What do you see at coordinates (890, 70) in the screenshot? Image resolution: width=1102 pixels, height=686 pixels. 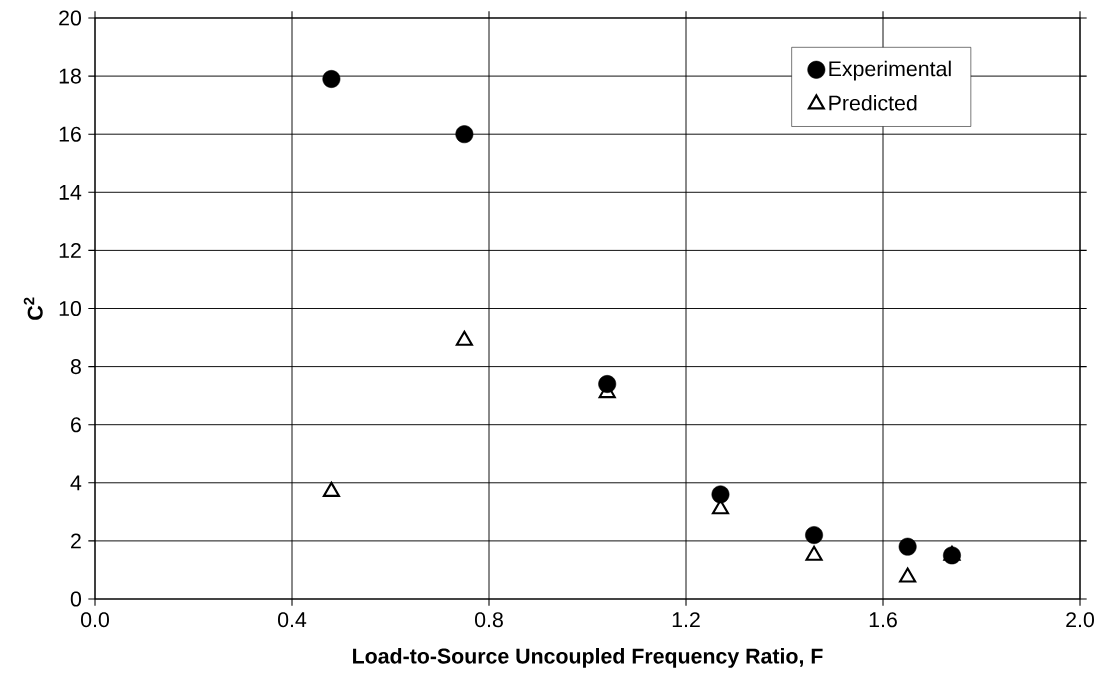 I see `legend-label: Experimental` at bounding box center [890, 70].